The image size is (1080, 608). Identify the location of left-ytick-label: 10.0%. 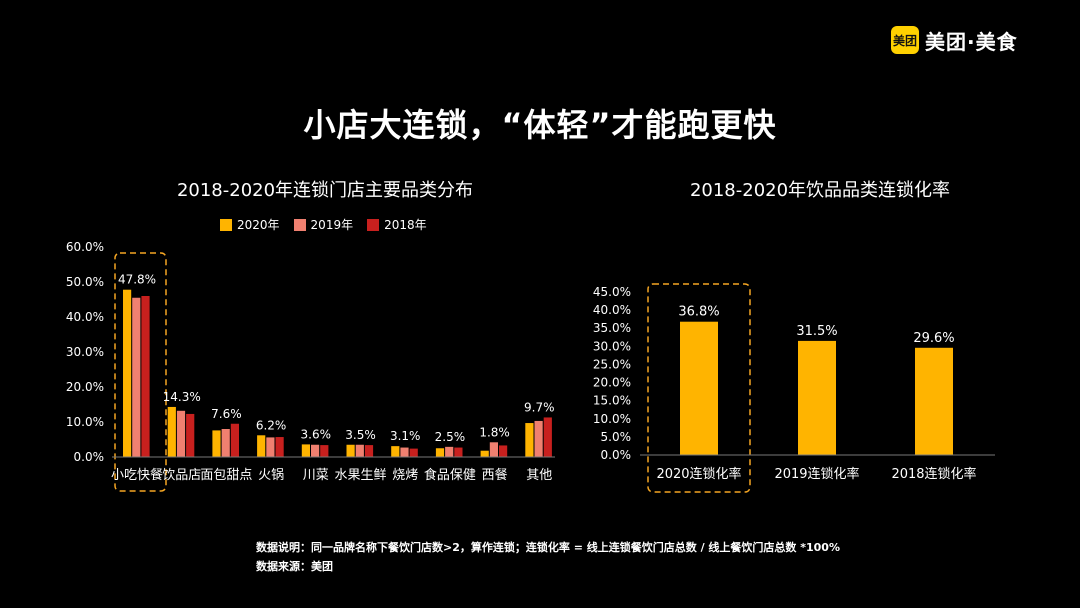
(85, 422).